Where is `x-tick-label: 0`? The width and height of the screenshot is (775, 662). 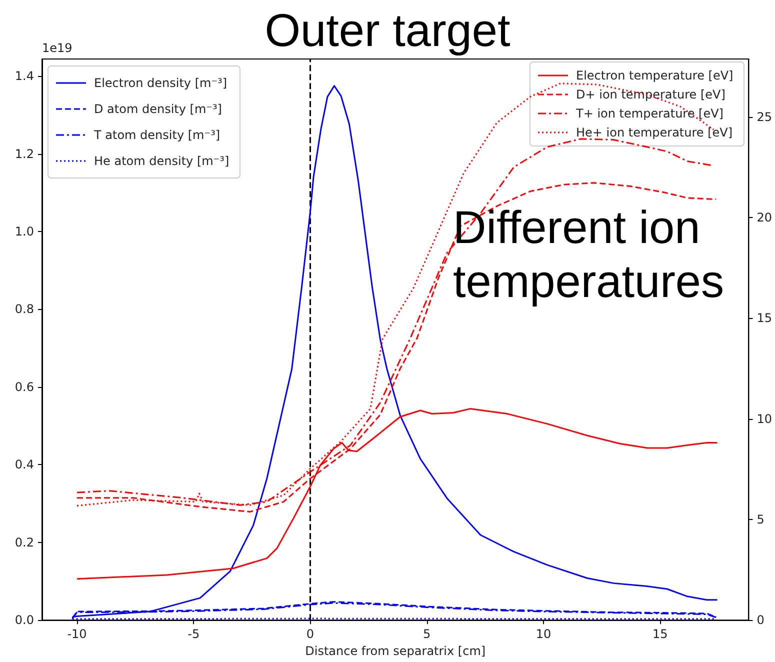 x-tick-label: 0 is located at coordinates (310, 634).